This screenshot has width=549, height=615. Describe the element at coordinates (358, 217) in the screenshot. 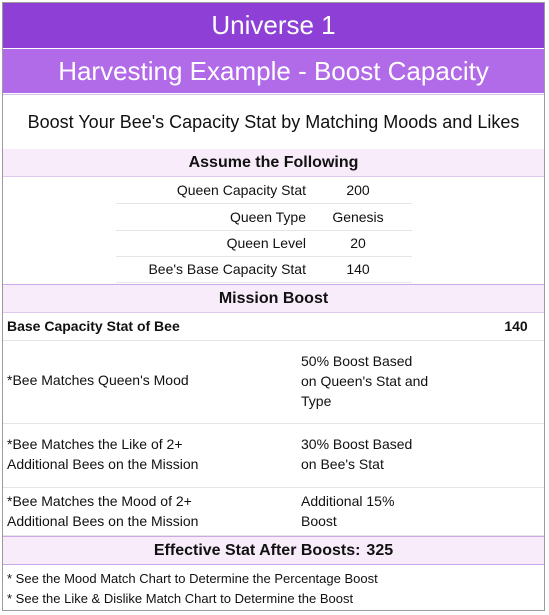

I see `assume-value: Genesis` at that location.